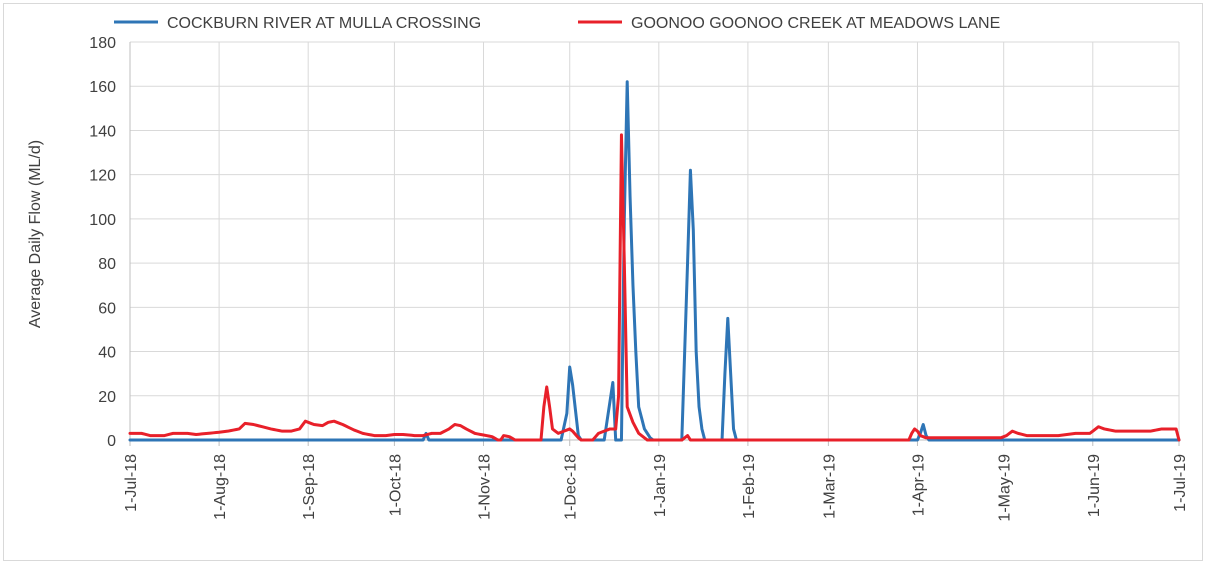  I want to click on x-tick-label: 1-Oct-18, so click(395, 485).